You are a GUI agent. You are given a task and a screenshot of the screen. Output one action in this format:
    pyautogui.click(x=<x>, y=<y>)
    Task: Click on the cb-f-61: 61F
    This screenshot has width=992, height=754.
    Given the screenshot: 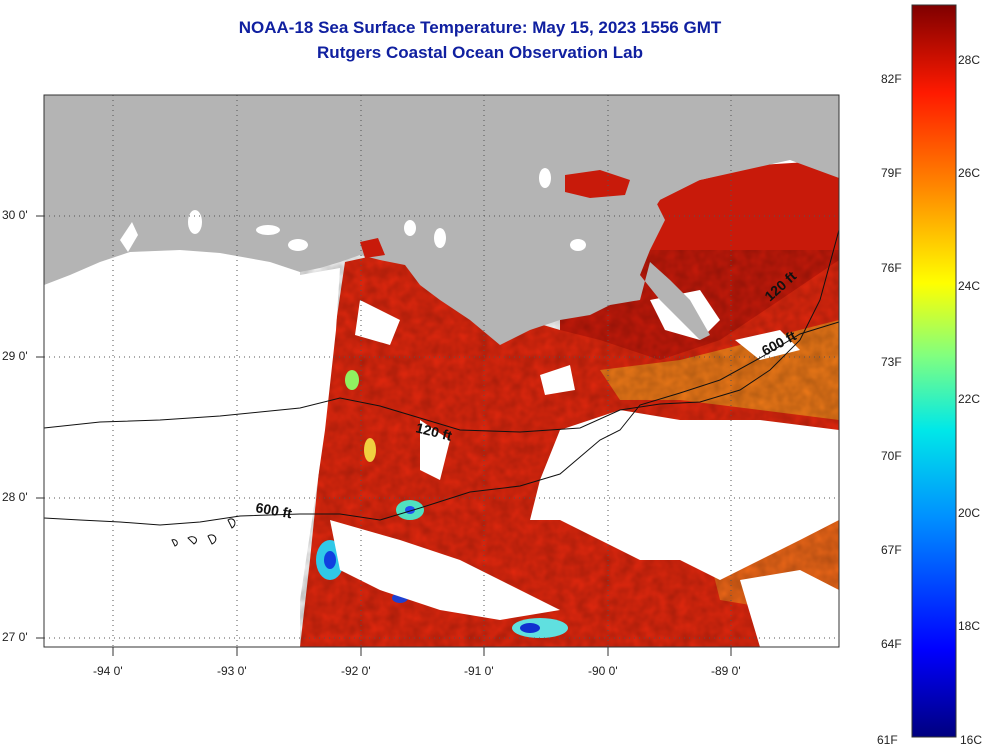 What is the action you would take?
    pyautogui.click(x=887, y=740)
    